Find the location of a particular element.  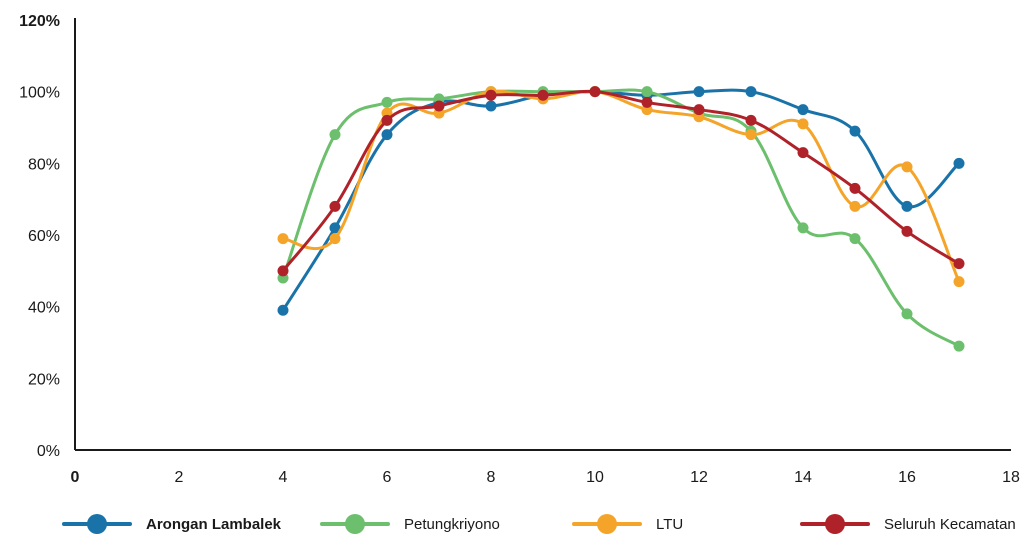

x-tick-label: 10 is located at coordinates (595, 477).